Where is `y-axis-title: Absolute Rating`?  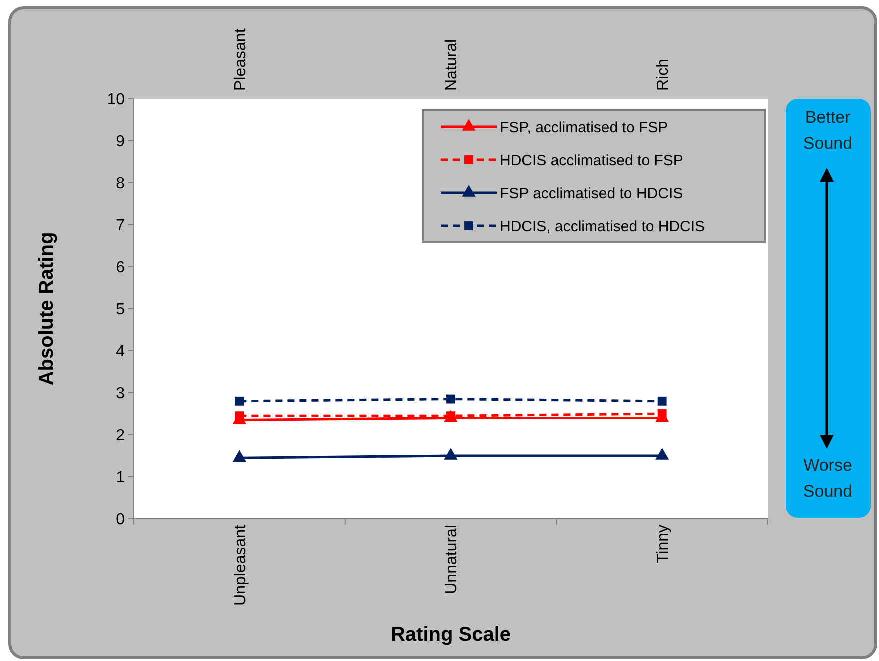
y-axis-title: Absolute Rating is located at coordinates (47, 309).